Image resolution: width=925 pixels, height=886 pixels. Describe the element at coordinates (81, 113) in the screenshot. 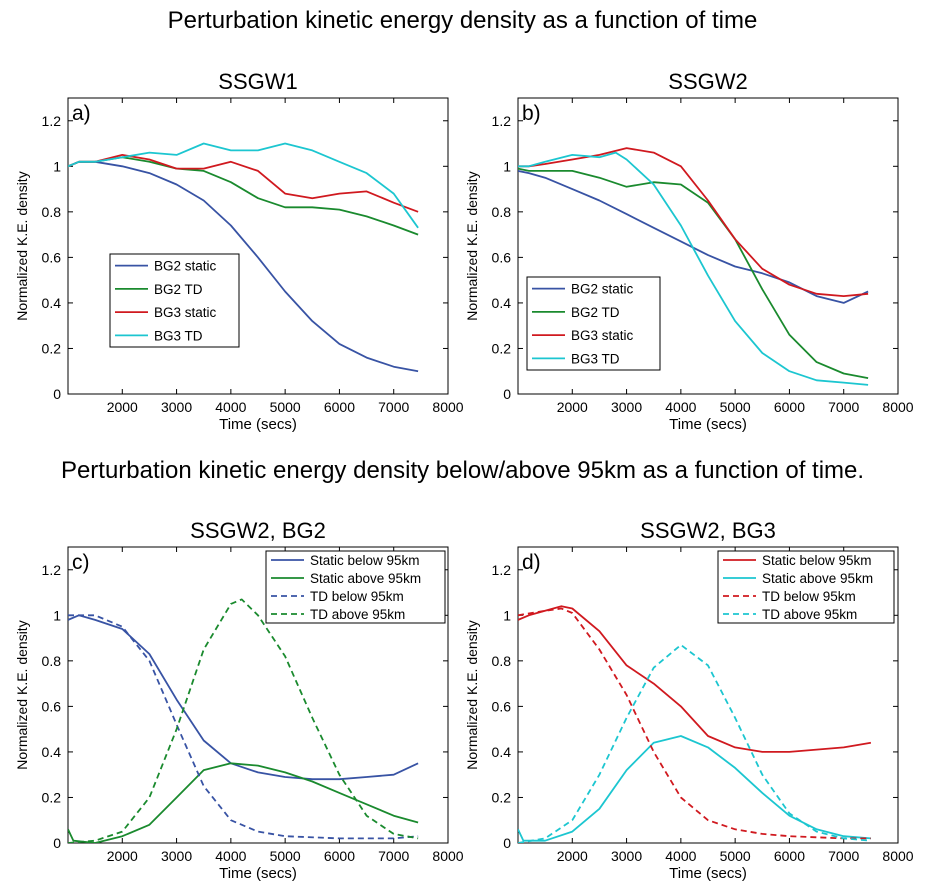

I see `panel-label: a)` at that location.